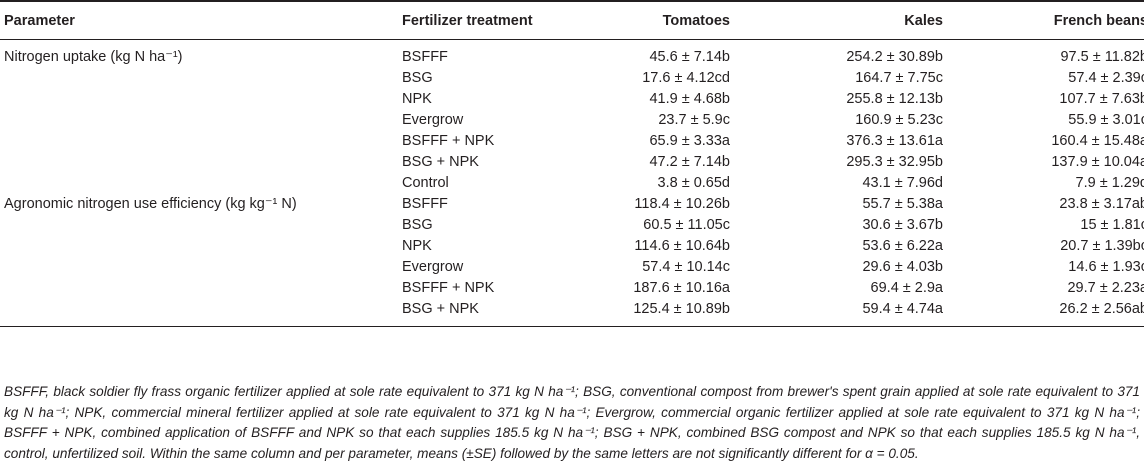  What do you see at coordinates (201, 20) in the screenshot?
I see `header-parameter: Parameter` at bounding box center [201, 20].